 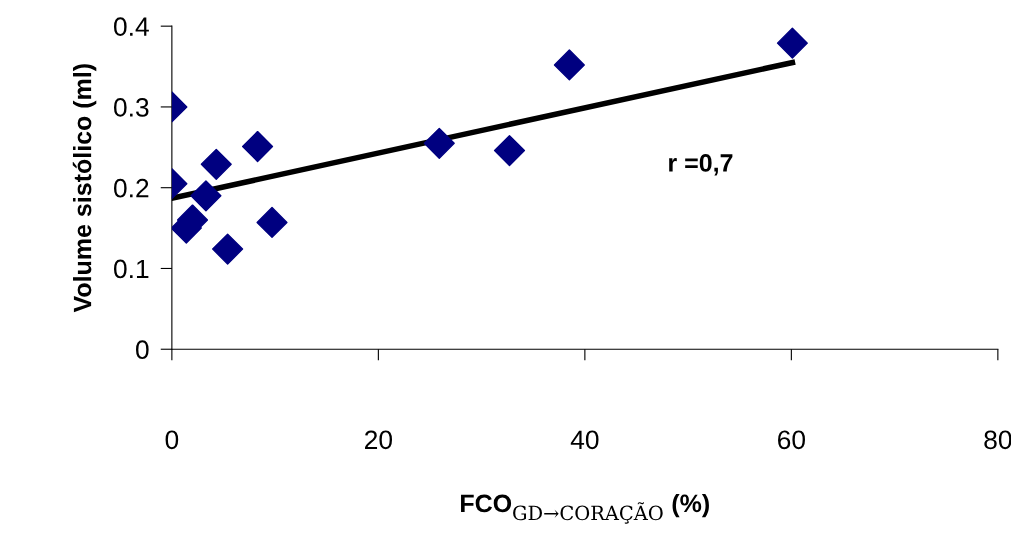 I want to click on y-tick-label: 0.3, so click(x=131, y=107).